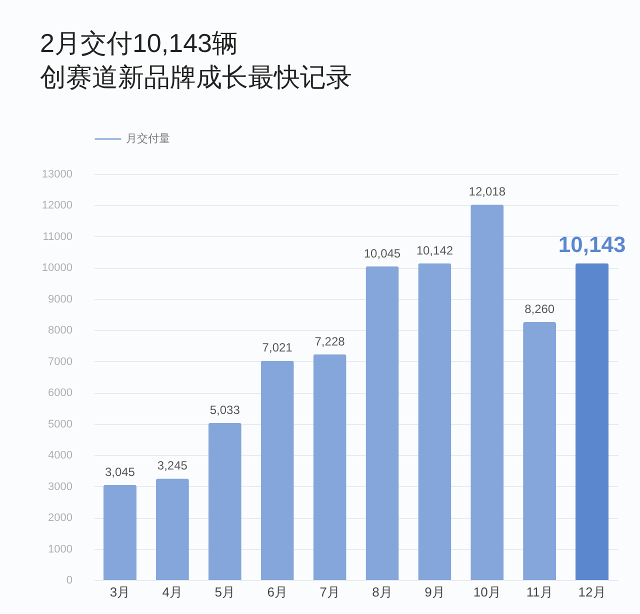  I want to click on data-label: 3,245, so click(172, 465).